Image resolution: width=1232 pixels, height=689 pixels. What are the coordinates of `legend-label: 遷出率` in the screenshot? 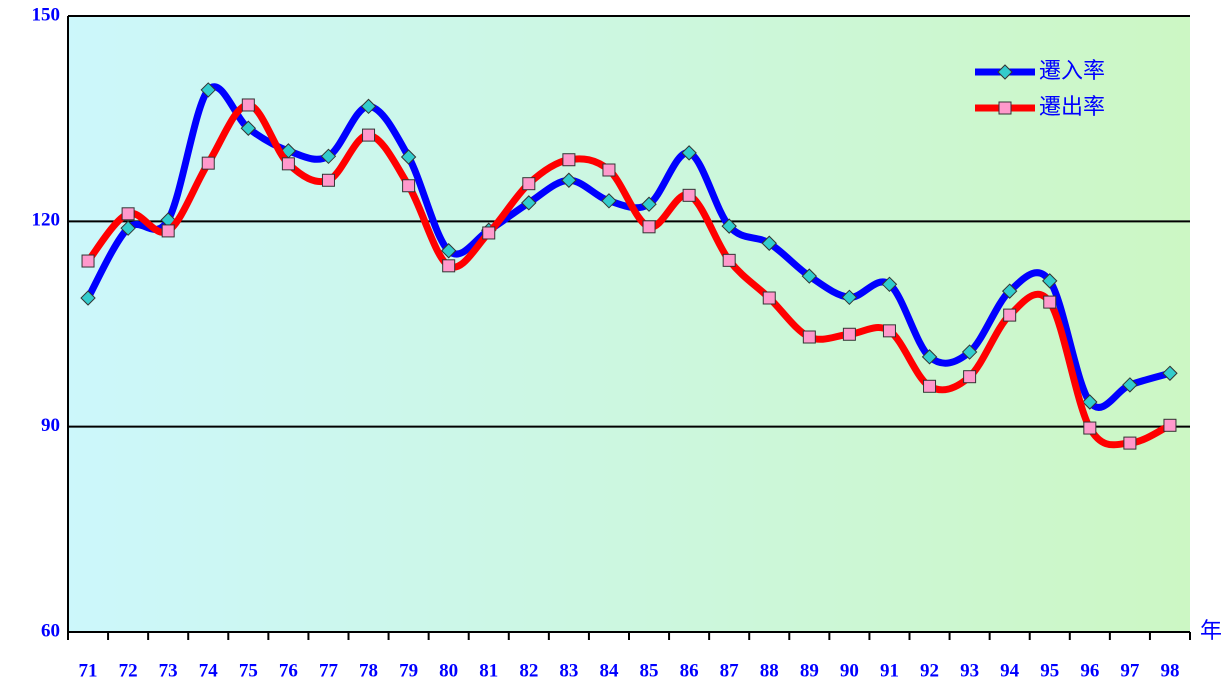 It's located at (1072, 107).